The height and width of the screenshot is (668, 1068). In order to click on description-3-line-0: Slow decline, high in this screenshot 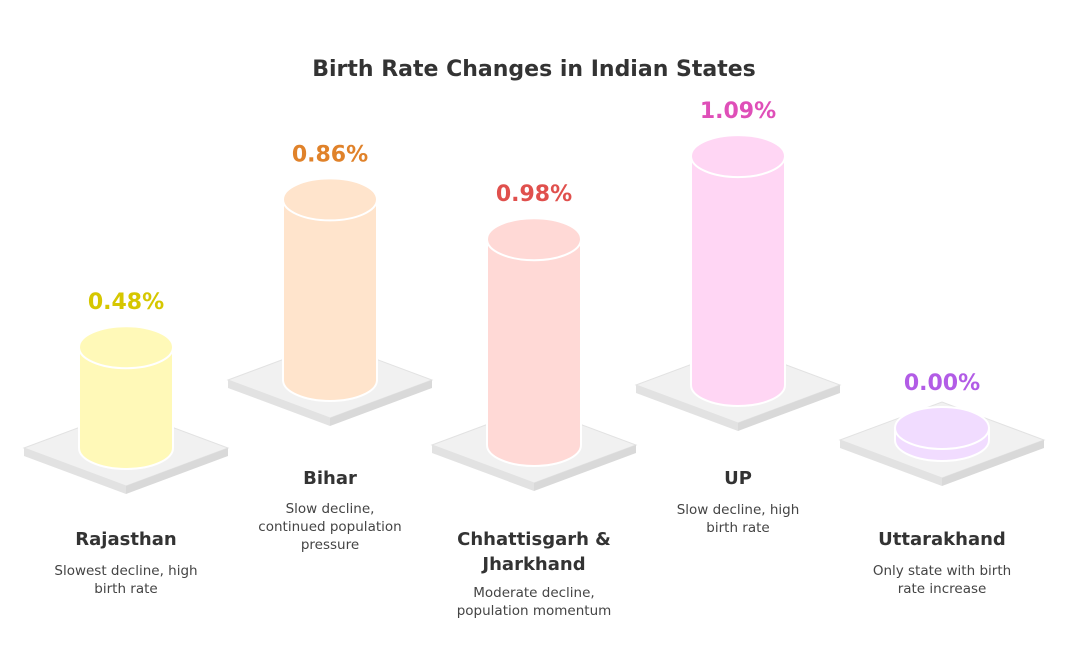, I will do `click(738, 510)`.